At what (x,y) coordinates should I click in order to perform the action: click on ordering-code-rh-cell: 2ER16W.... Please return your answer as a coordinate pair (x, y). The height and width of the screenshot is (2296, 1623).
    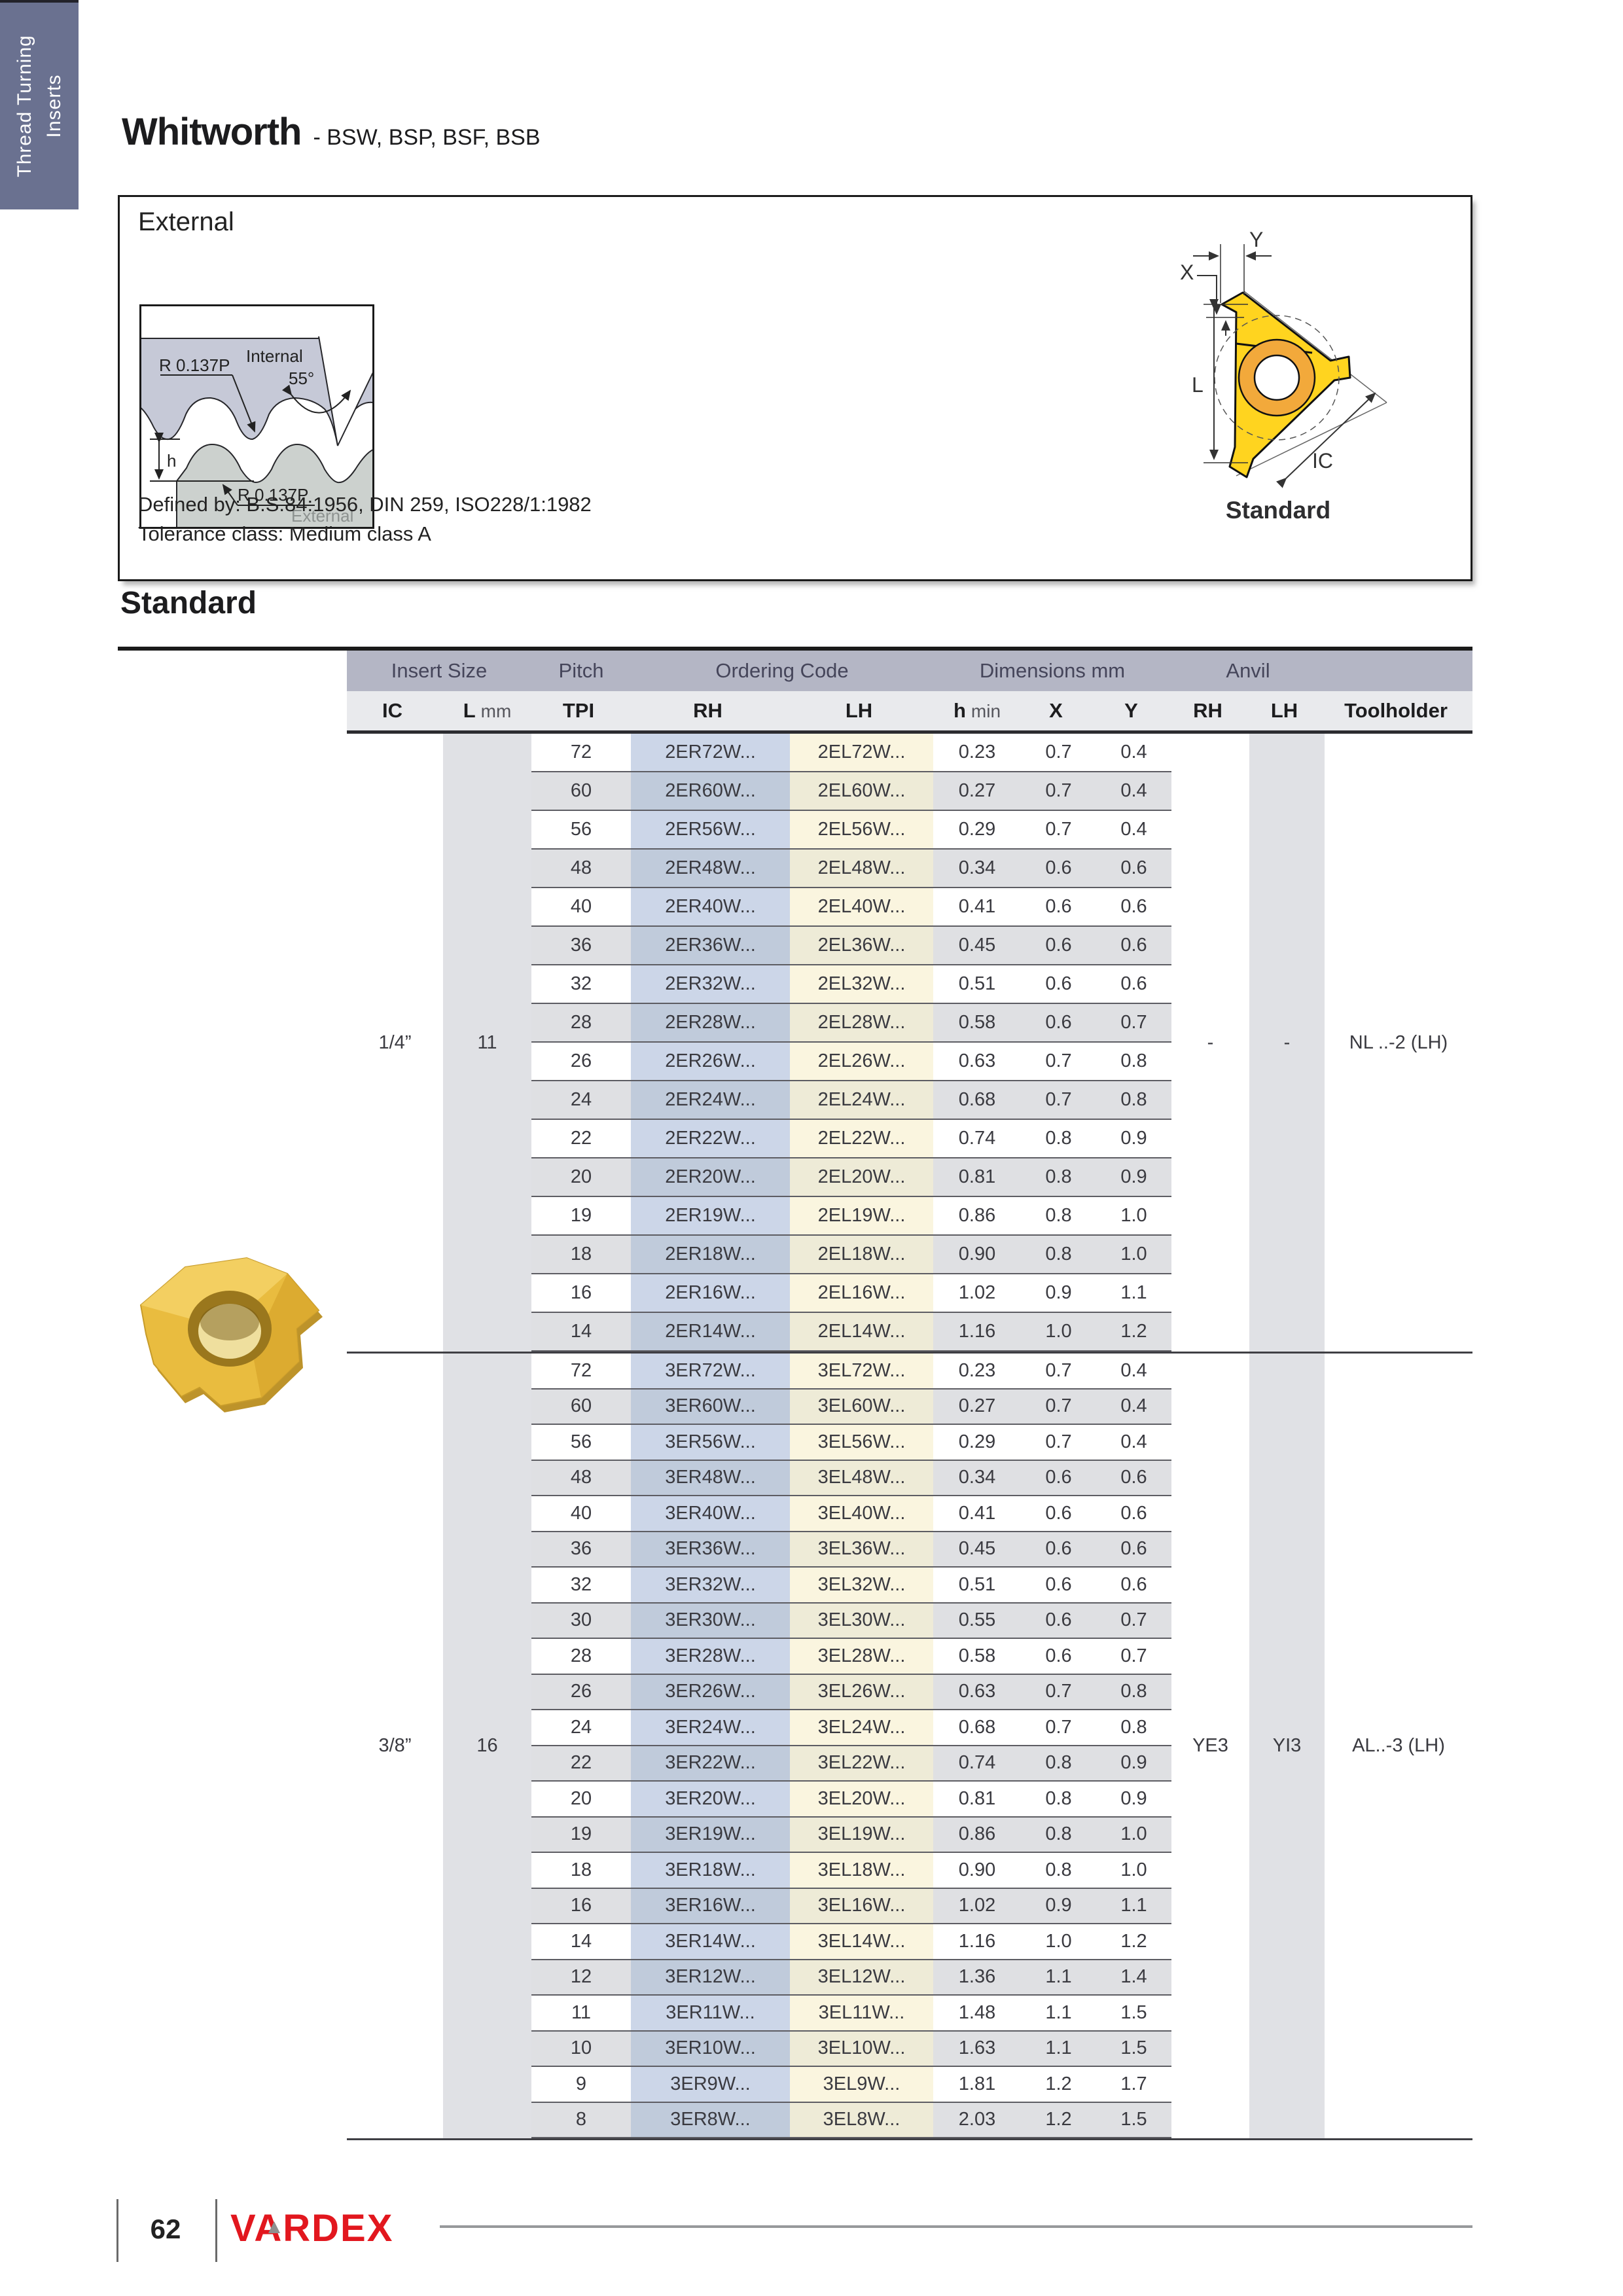
    Looking at the image, I should click on (710, 1293).